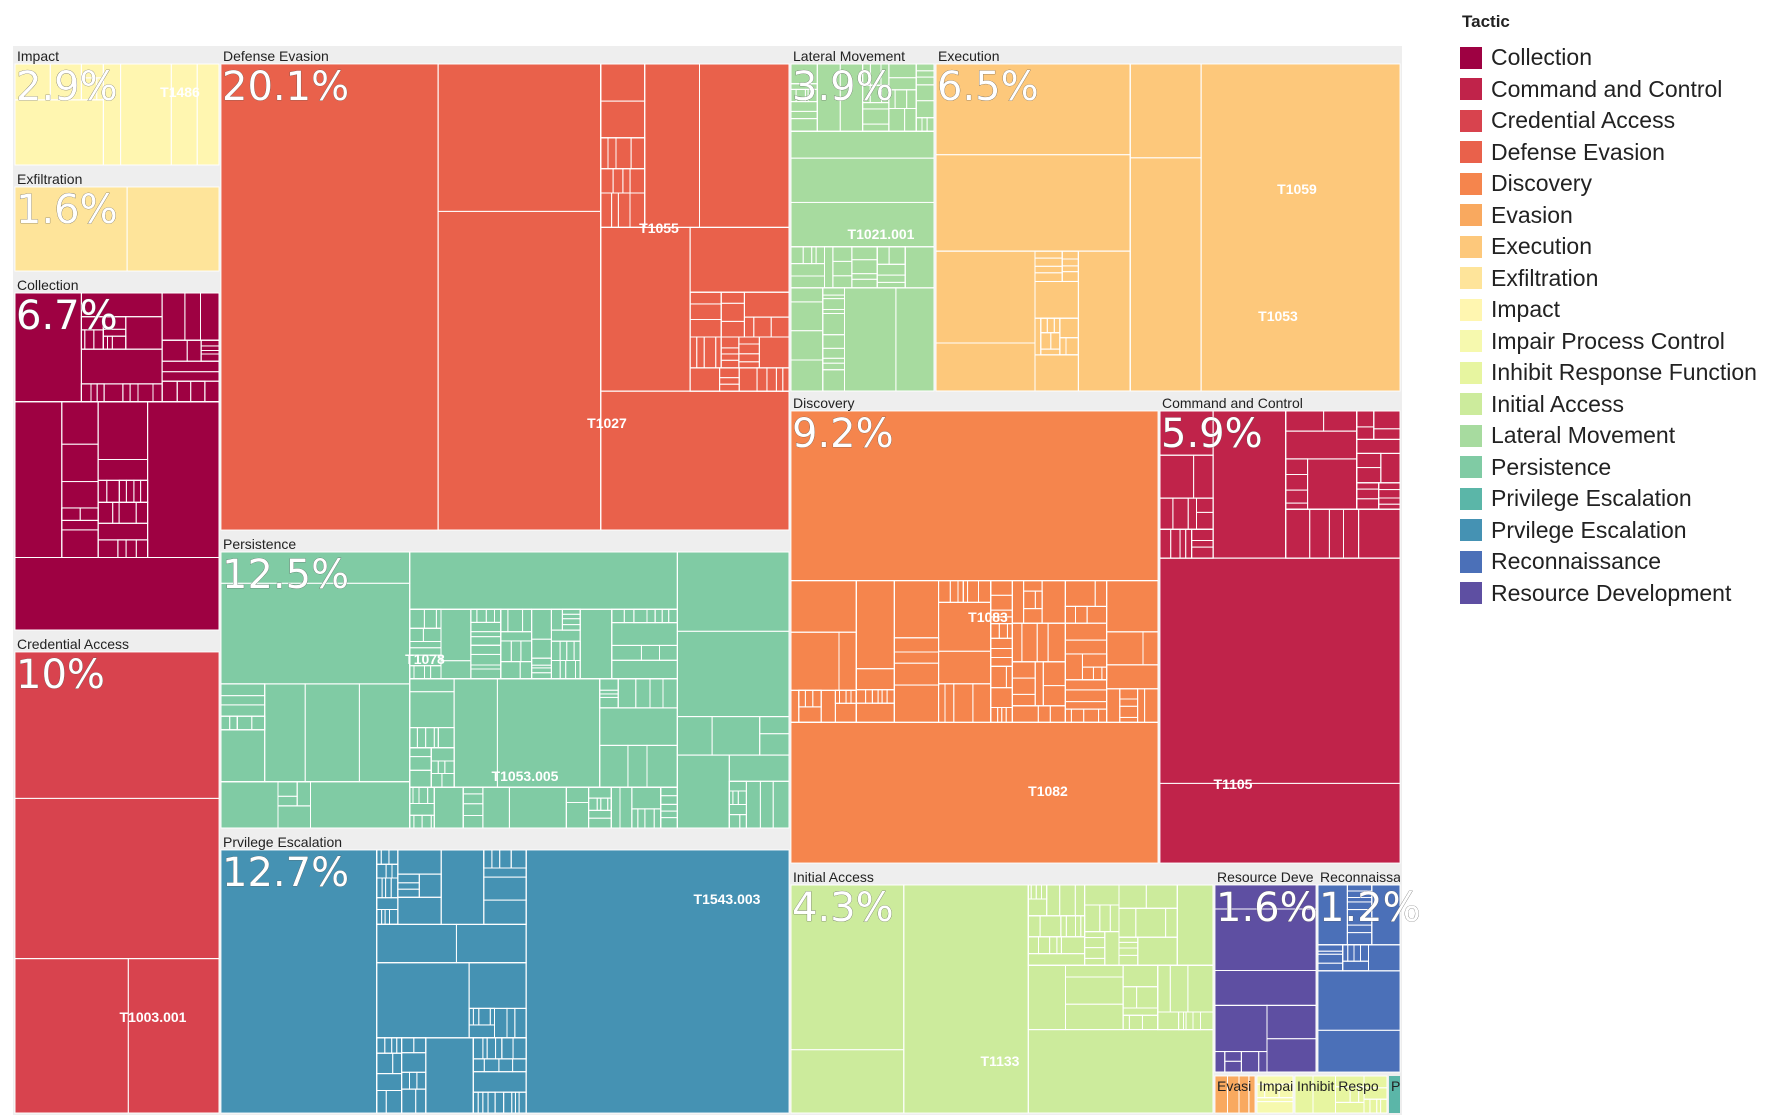  What do you see at coordinates (1620, 436) in the screenshot?
I see `legend-item: Lateral Movement` at bounding box center [1620, 436].